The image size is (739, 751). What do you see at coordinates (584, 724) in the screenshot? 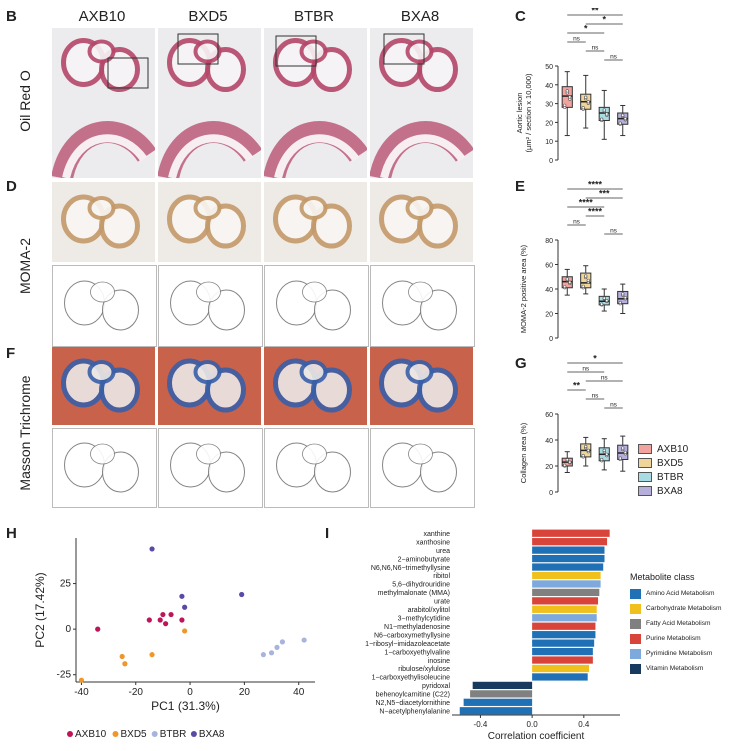
I see `x-tick-label: 0.4` at bounding box center [584, 724].